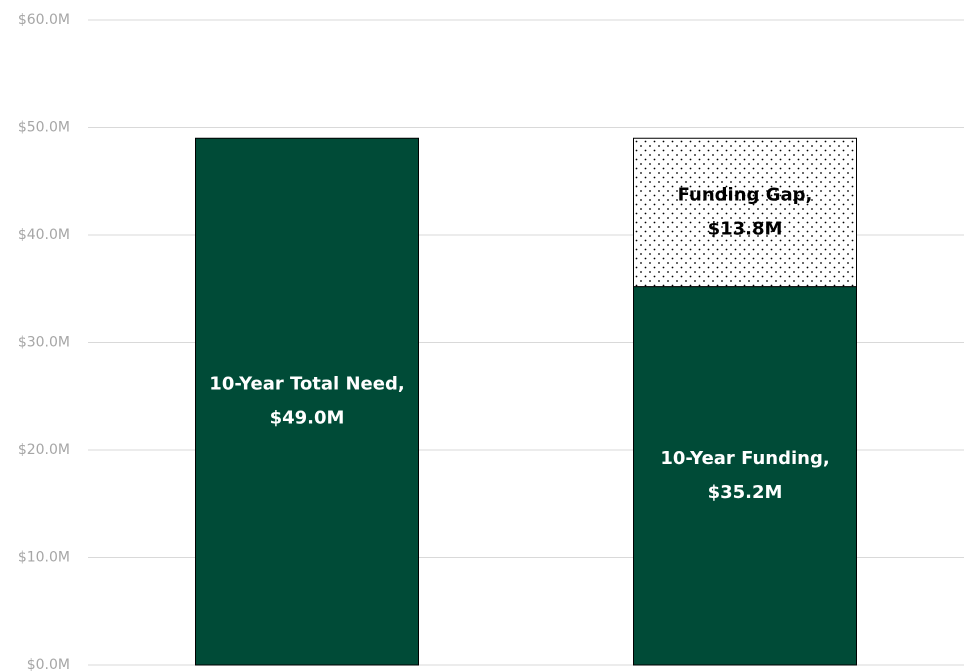 The image size is (964, 671). What do you see at coordinates (44, 20) in the screenshot?
I see `y-tick-label: $60.0M` at bounding box center [44, 20].